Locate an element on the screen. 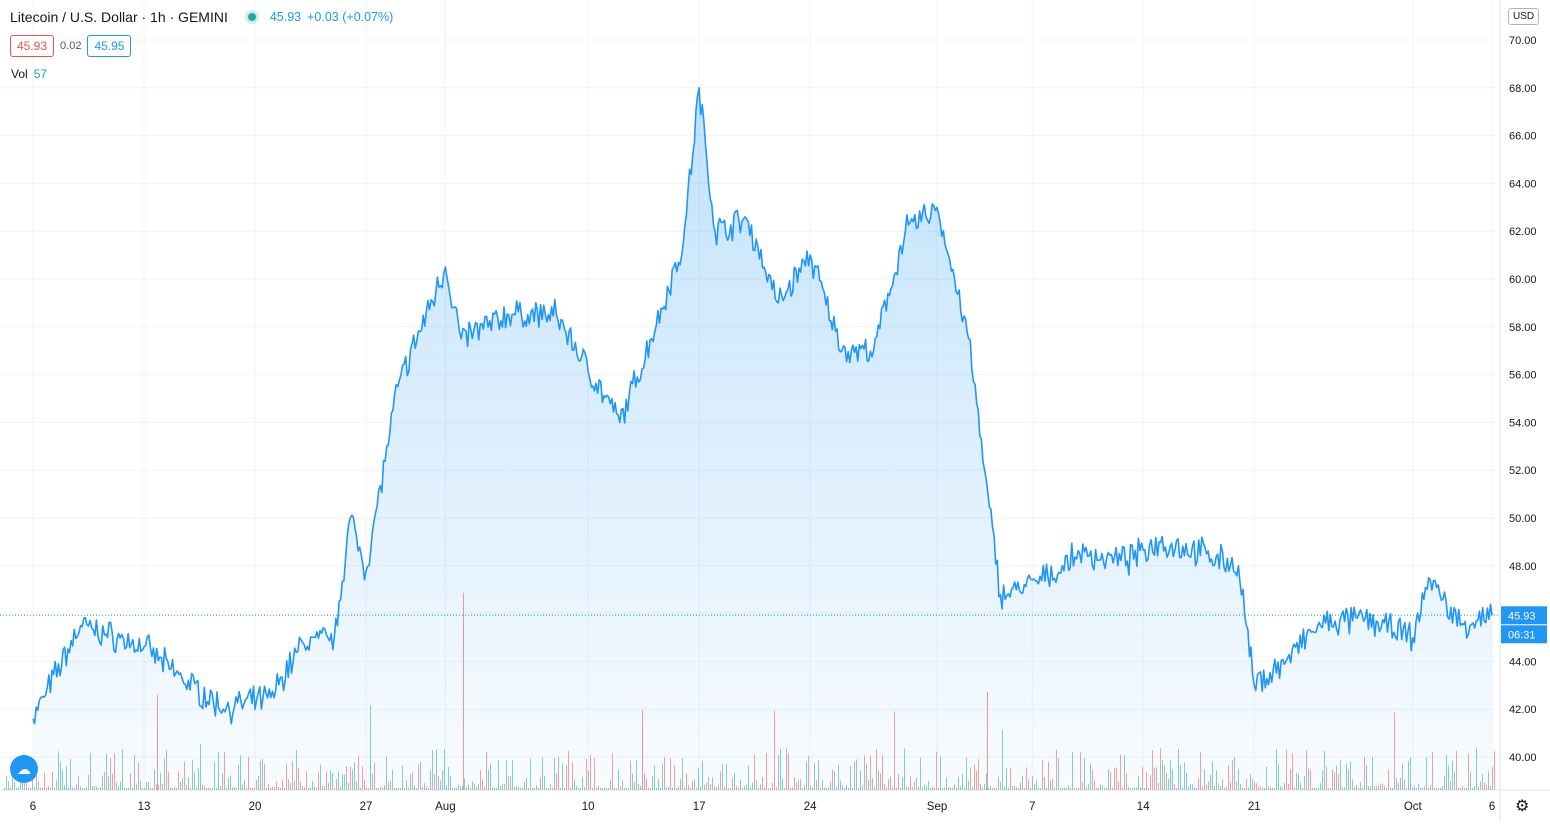 The width and height of the screenshot is (1550, 826). ask-price: 45.95 is located at coordinates (109, 46).